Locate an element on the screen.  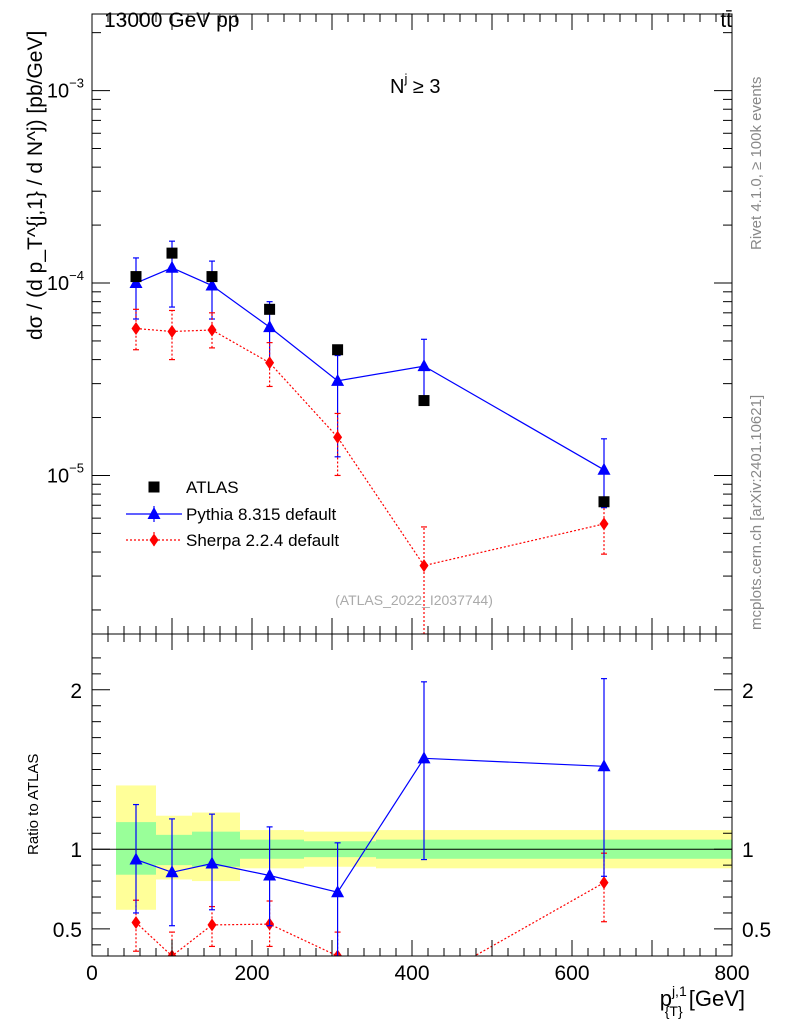
legend-marker-pythia is located at coordinates (154, 513).